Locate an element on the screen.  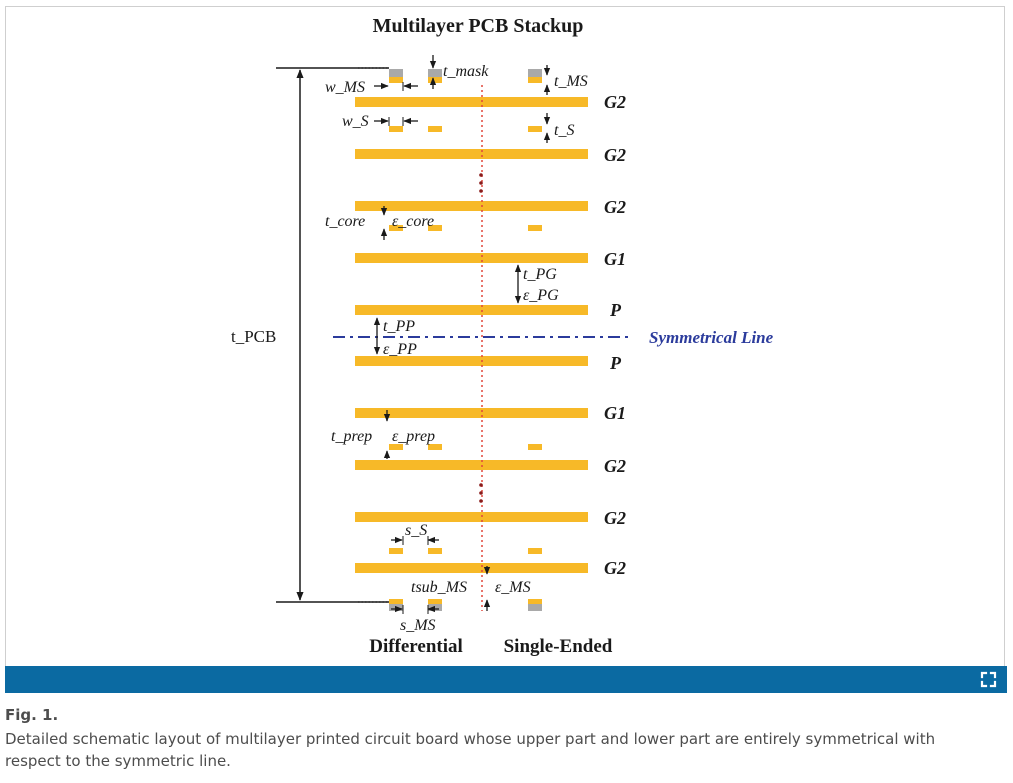
t-prep-label: t_prep is located at coordinates (351, 436).